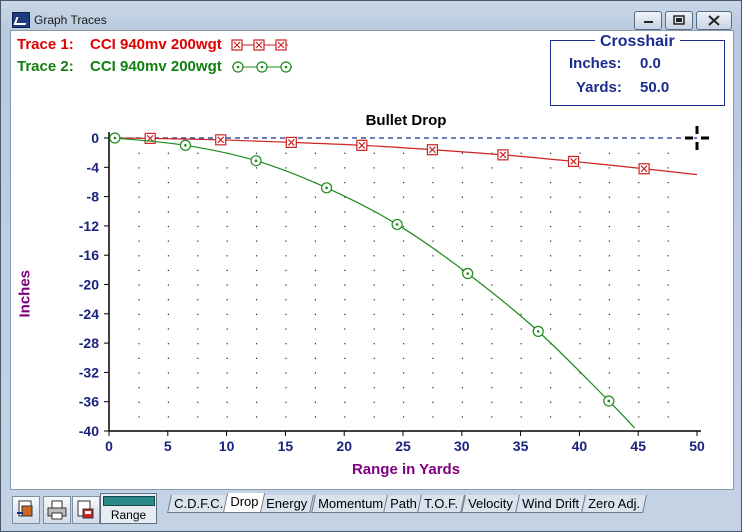 The image size is (742, 532). Describe the element at coordinates (57, 510) in the screenshot. I see `print-button` at that location.